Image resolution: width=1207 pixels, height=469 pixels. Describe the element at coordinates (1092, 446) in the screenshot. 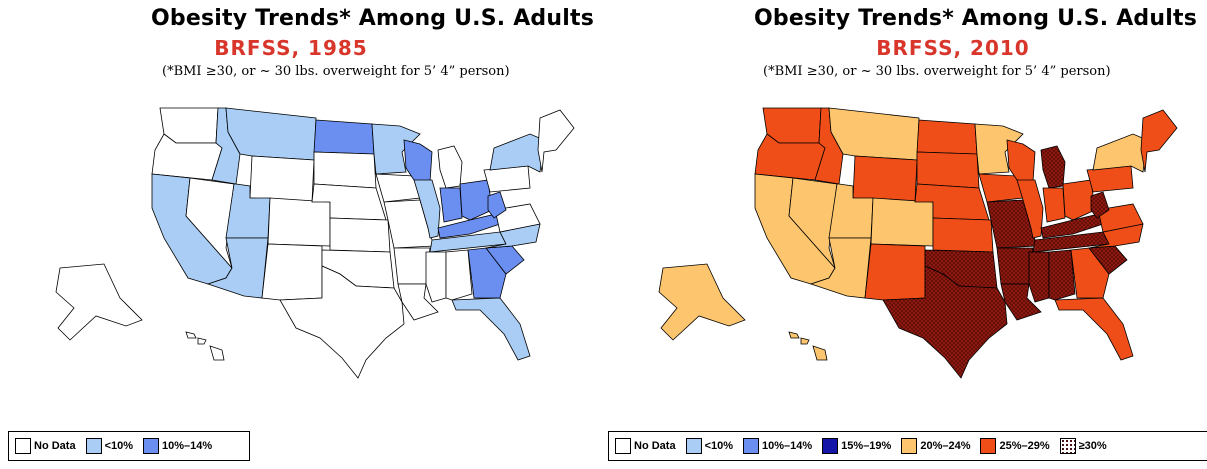

I see `legend-label: ≥30%` at that location.